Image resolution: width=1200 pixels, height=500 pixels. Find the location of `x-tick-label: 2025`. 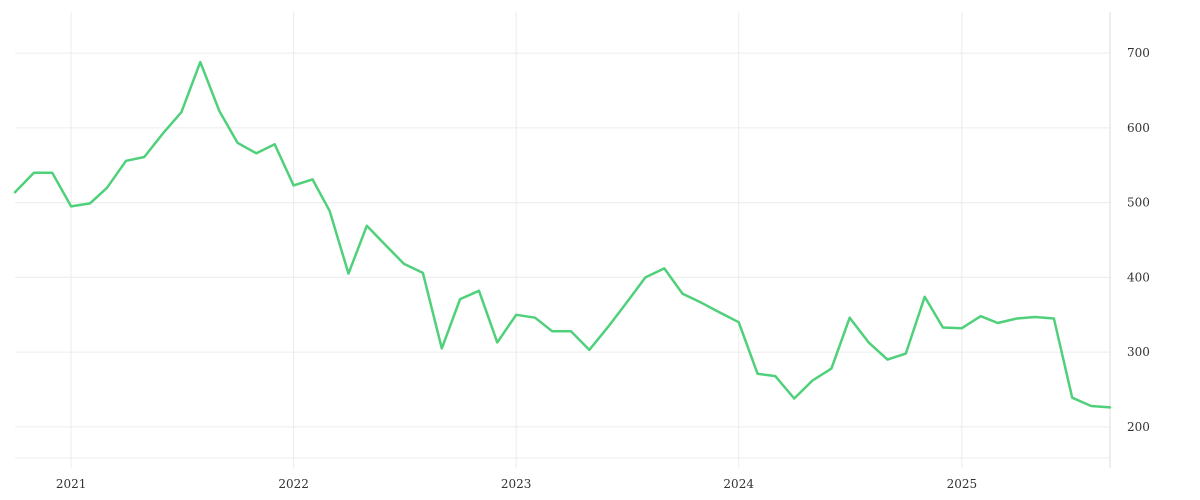

x-tick-label: 2025 is located at coordinates (962, 484).